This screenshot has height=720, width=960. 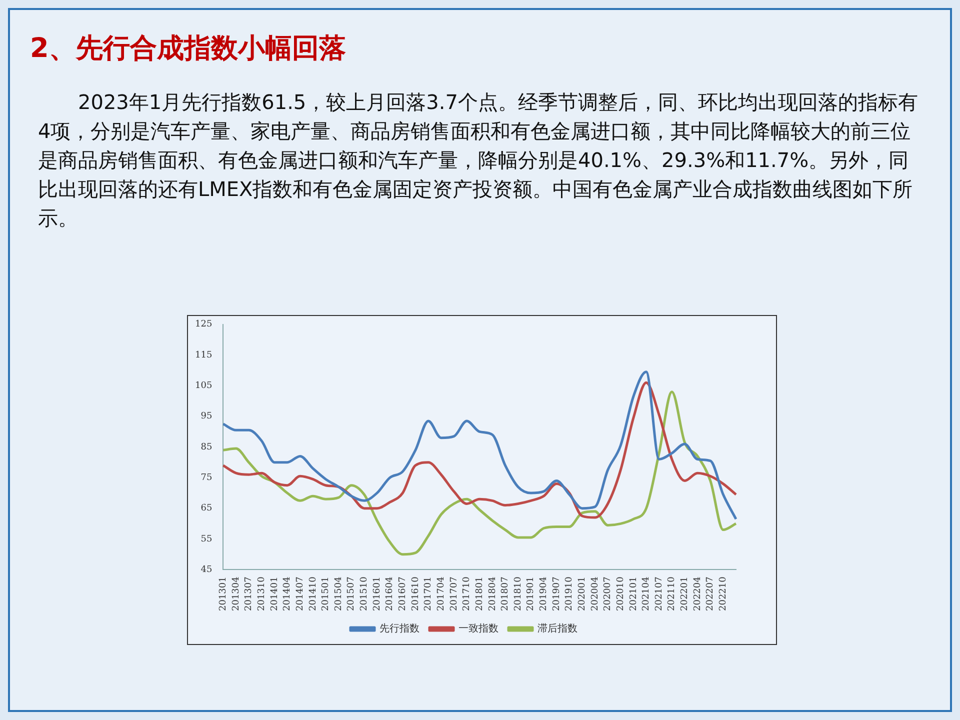 I want to click on x-tick-label: 201801, so click(x=479, y=594).